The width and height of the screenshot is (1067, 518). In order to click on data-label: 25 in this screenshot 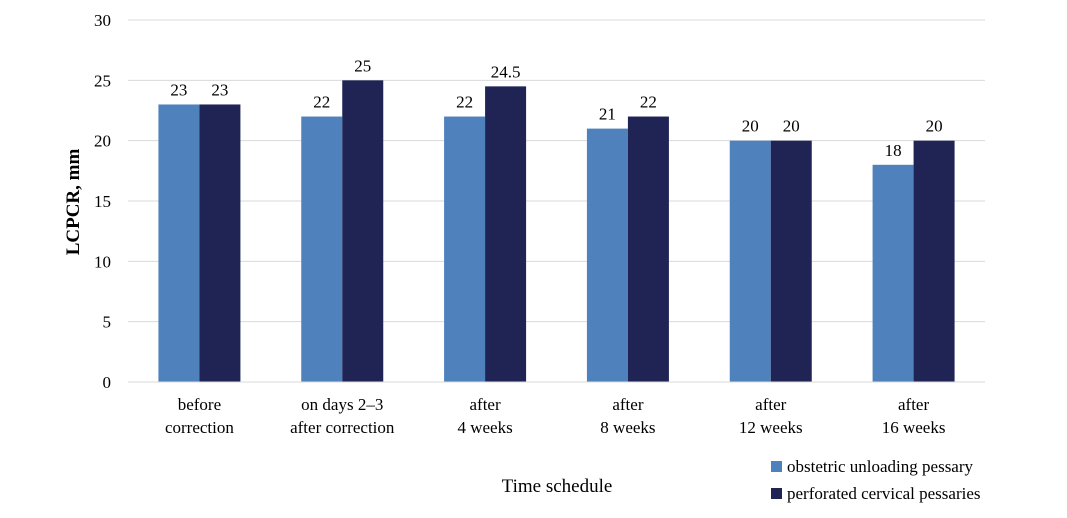, I will do `click(362, 65)`.